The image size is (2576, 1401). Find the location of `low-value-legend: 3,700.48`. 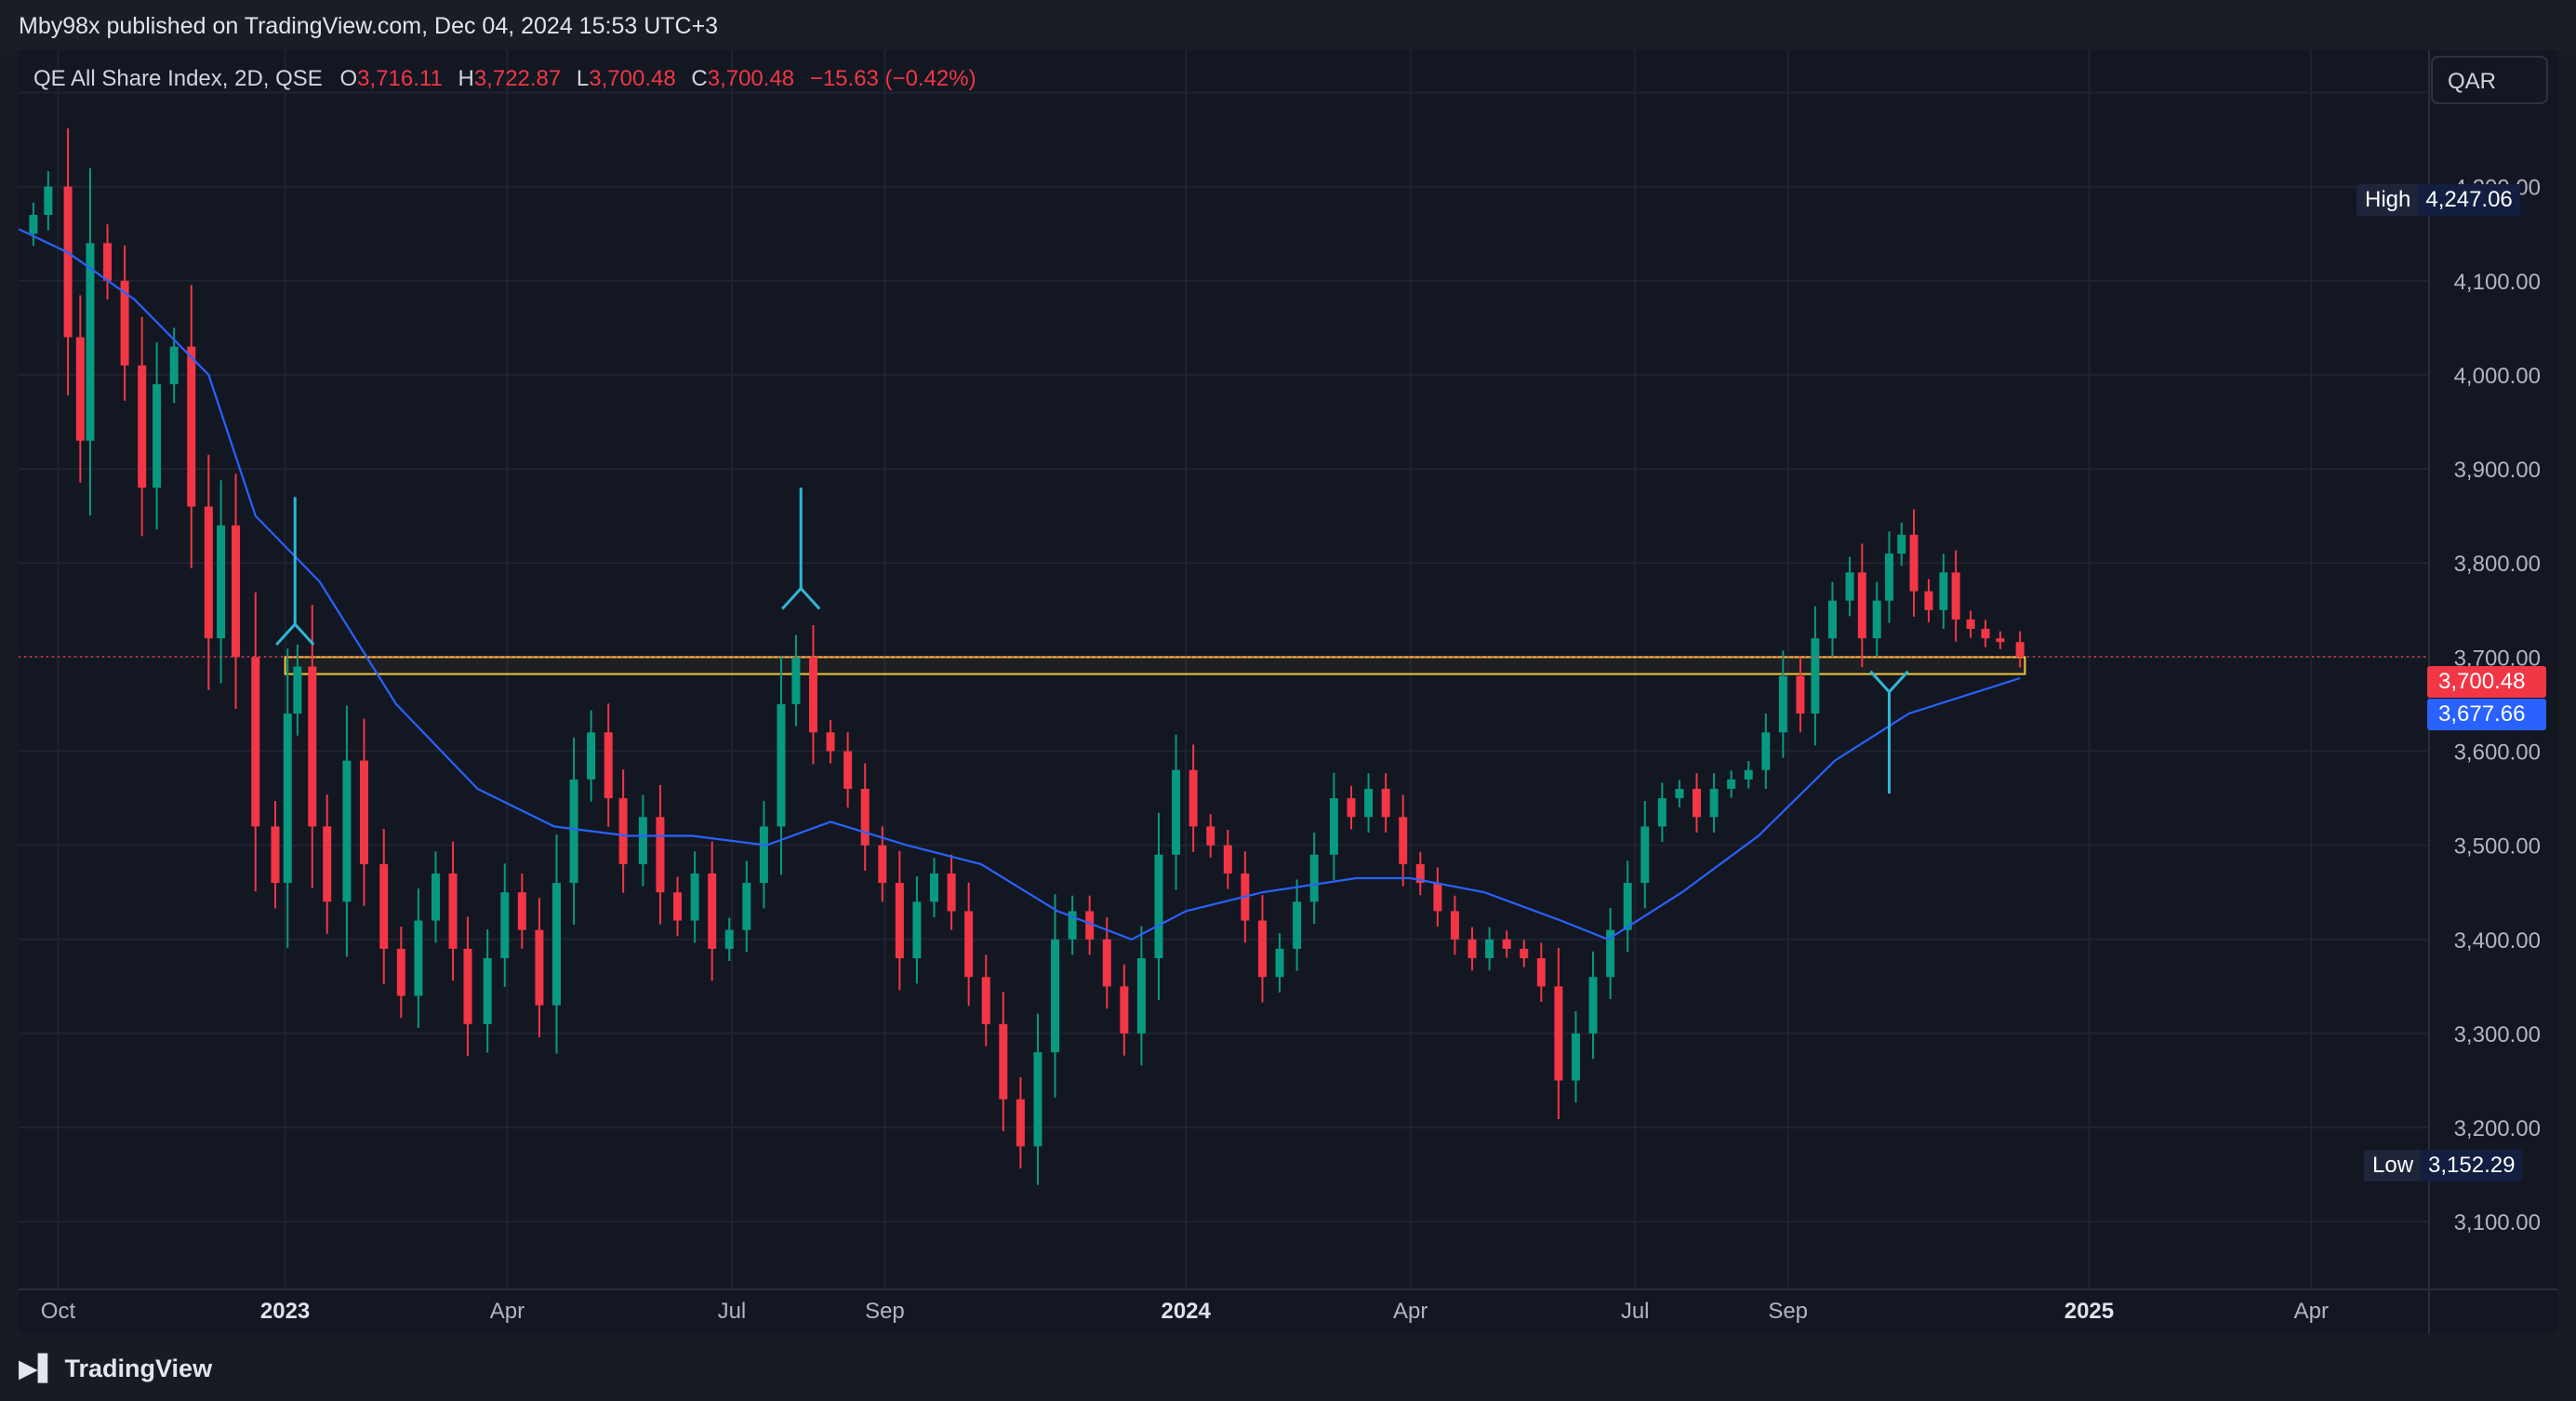

low-value-legend: 3,700.48 is located at coordinates (632, 78).